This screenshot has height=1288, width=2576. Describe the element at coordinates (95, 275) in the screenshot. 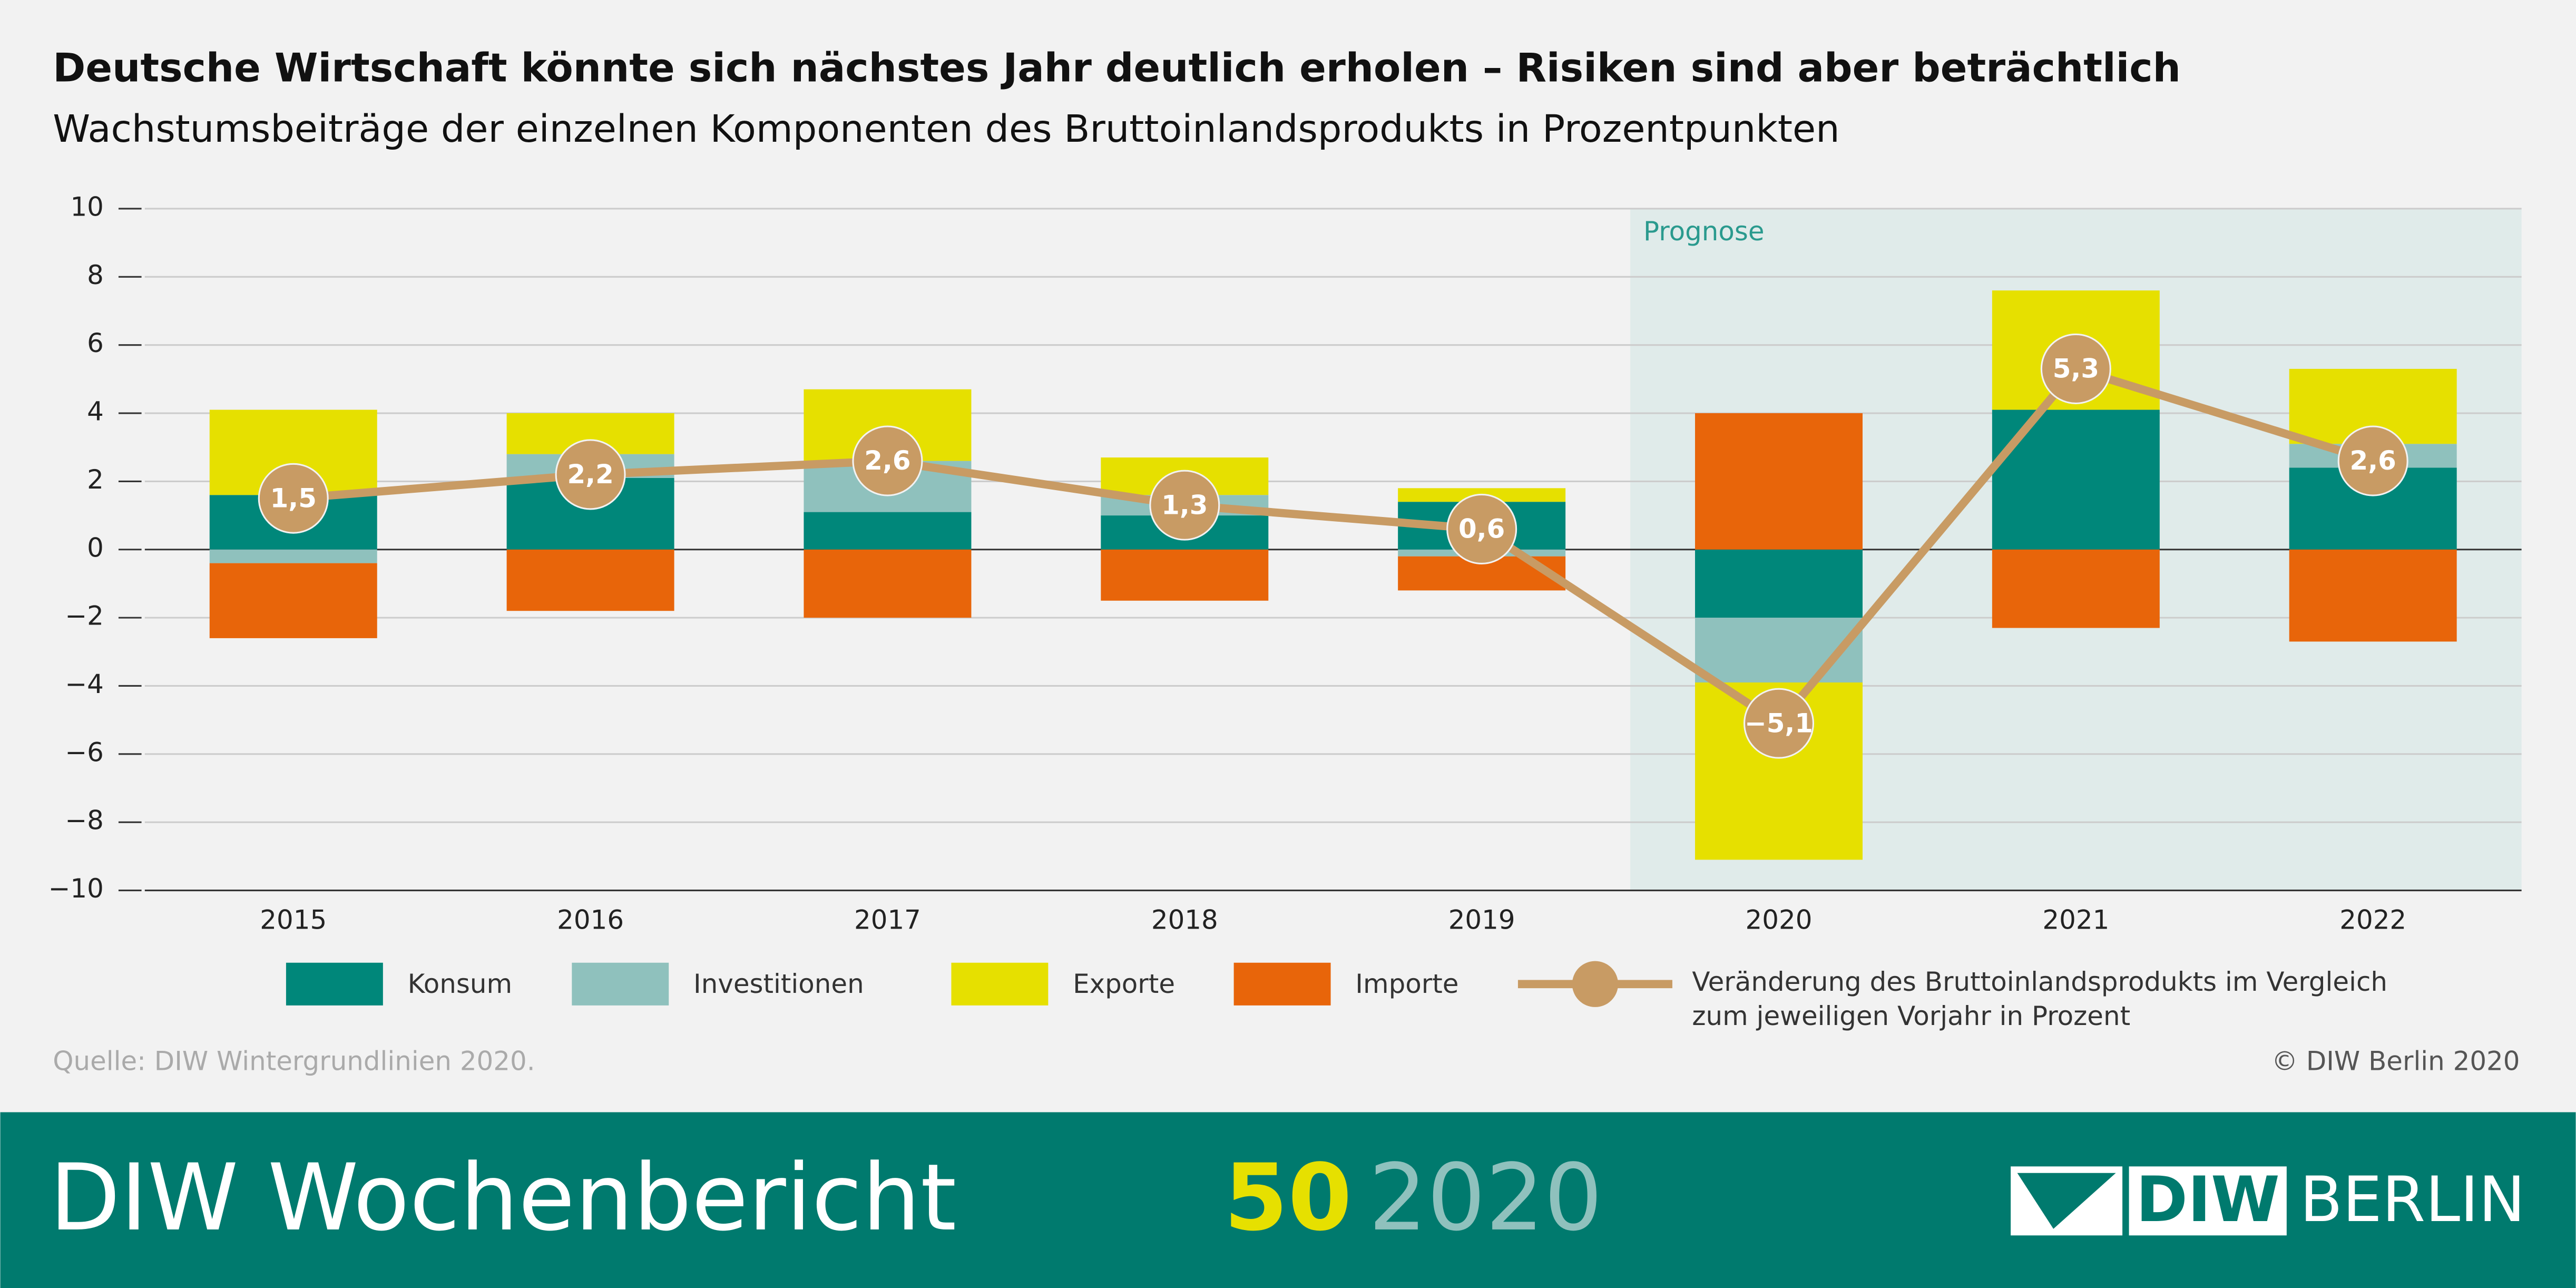

I see `y-tick-label: 8` at that location.